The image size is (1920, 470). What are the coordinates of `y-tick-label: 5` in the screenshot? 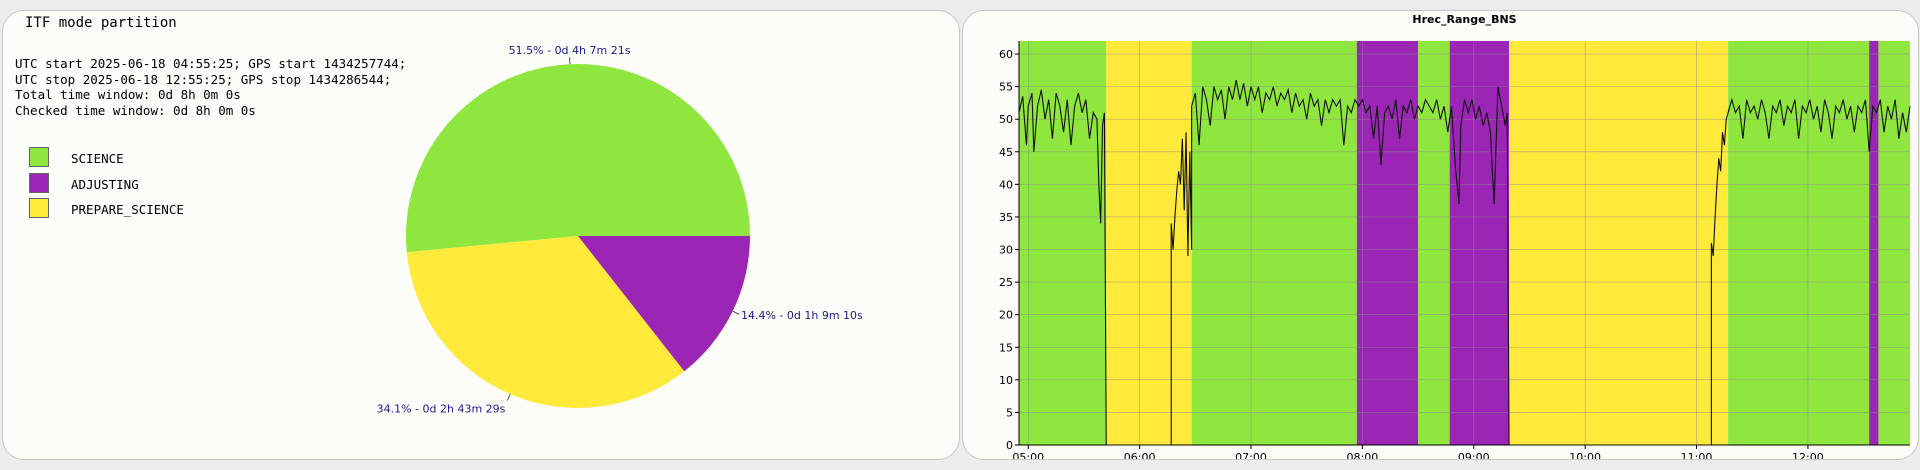 It's located at (1009, 412).